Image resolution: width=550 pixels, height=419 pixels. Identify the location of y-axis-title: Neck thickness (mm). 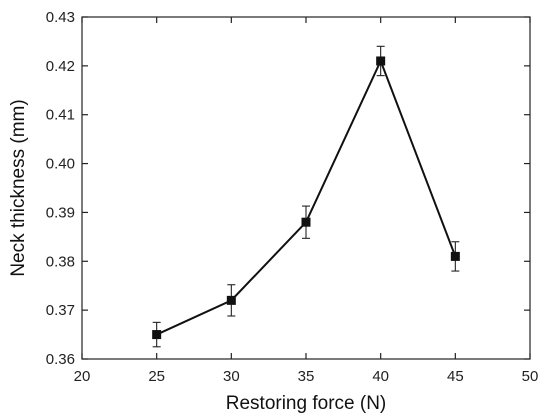
(18, 187).